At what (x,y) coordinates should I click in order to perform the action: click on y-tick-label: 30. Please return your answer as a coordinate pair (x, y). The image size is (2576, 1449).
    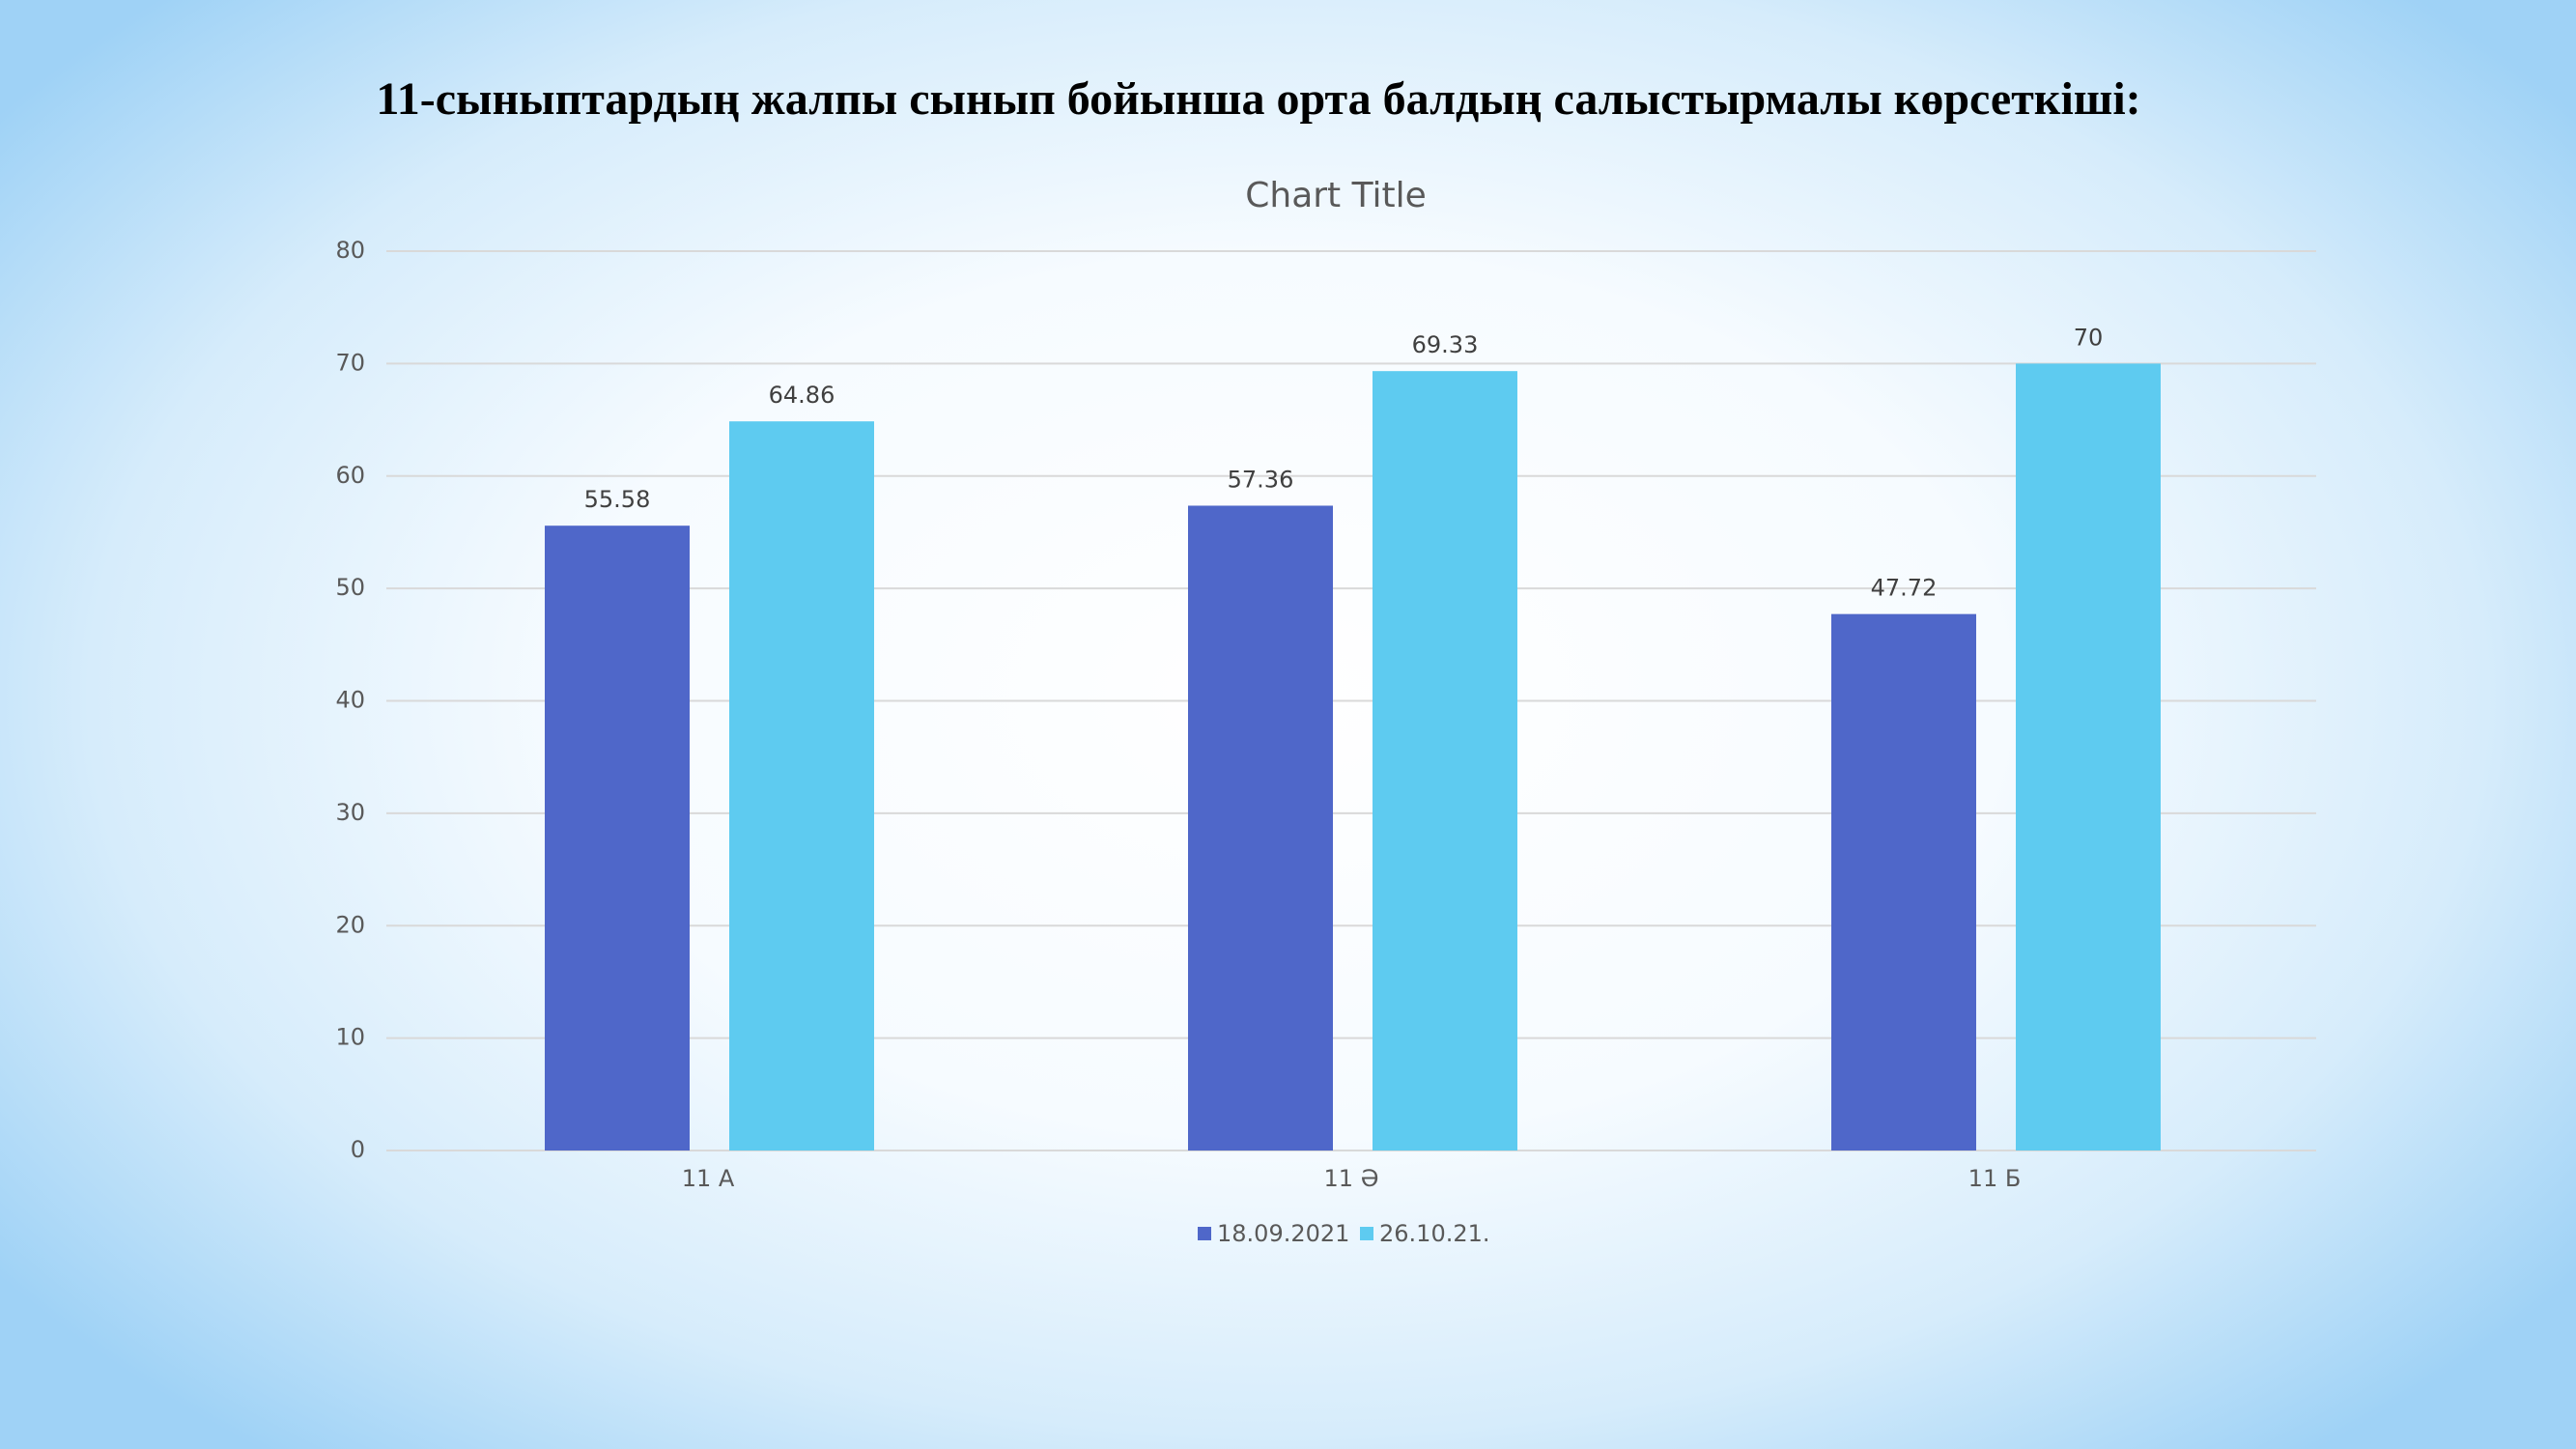
    Looking at the image, I should click on (350, 812).